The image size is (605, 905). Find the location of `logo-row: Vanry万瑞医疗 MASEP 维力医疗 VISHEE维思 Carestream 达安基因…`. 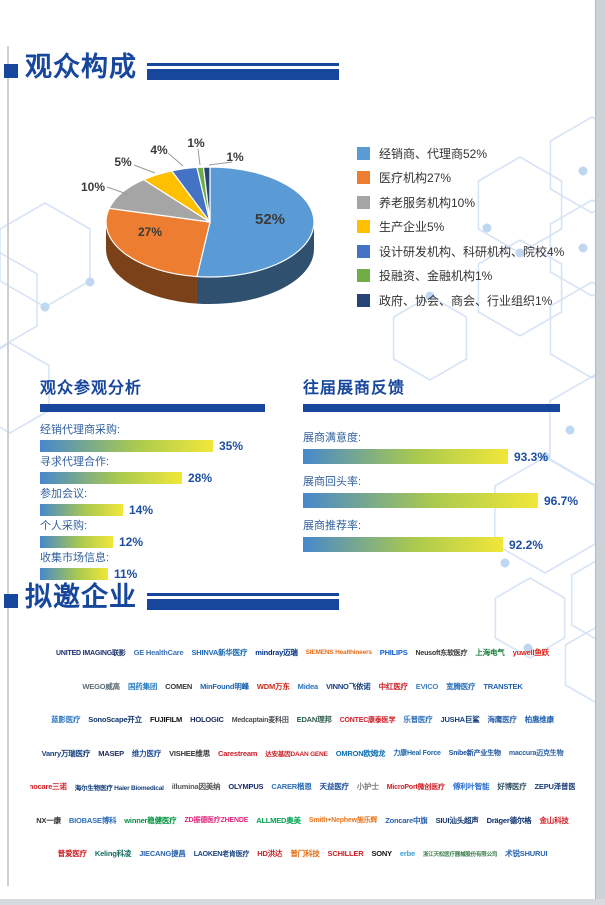

logo-row: Vanry万瑞医疗 MASEP 维力医疗 VISHEE维思 Carestream 达安基因… is located at coordinates (302, 754).